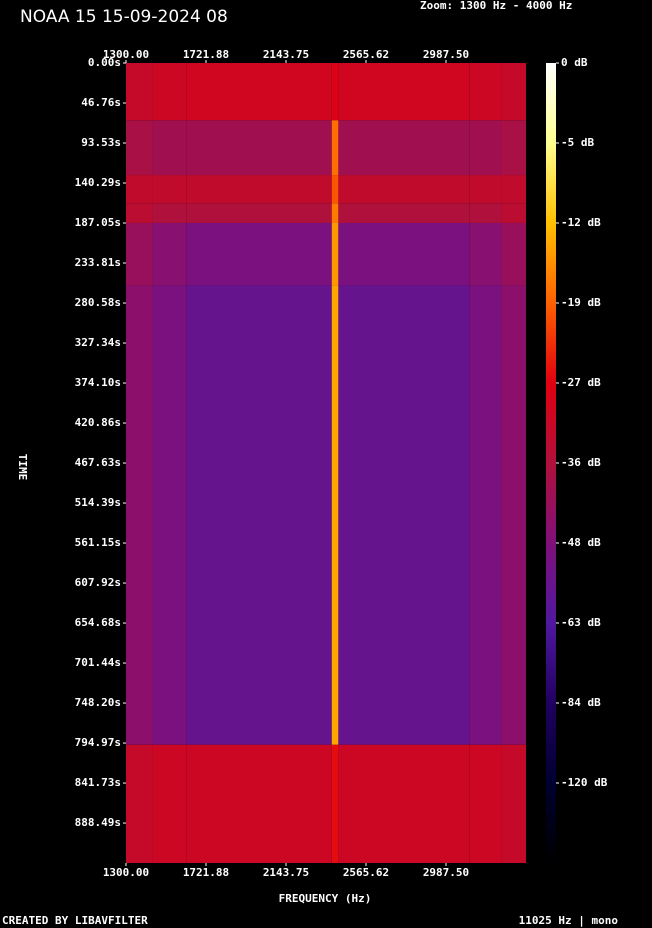 Image resolution: width=652 pixels, height=928 pixels. What do you see at coordinates (98, 542) in the screenshot?
I see `y-tick-label: 561.15s` at bounding box center [98, 542].